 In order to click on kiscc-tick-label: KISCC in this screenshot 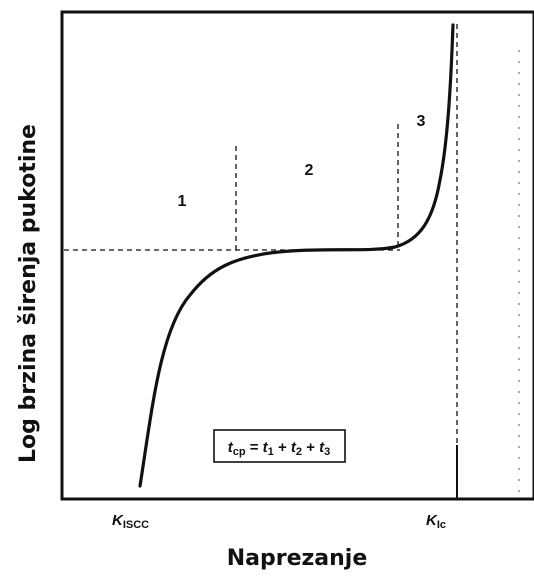, I will do `click(130, 521)`.